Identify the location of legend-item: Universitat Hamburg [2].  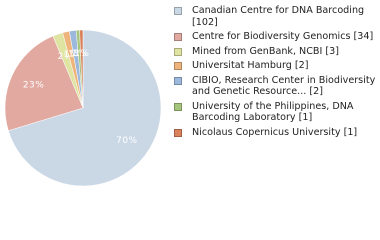
(274, 66).